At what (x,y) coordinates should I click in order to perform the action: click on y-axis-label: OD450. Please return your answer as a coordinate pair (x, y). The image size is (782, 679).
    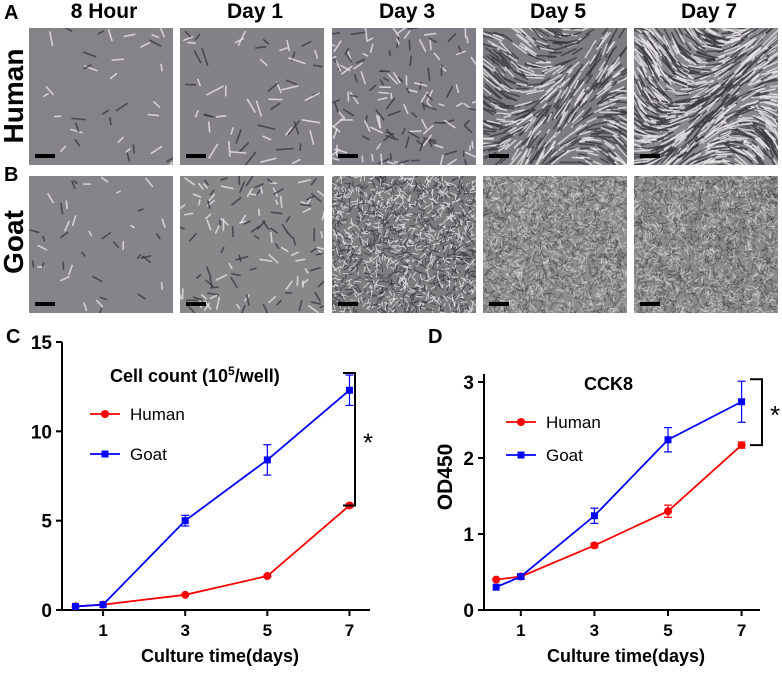
    Looking at the image, I should click on (445, 477).